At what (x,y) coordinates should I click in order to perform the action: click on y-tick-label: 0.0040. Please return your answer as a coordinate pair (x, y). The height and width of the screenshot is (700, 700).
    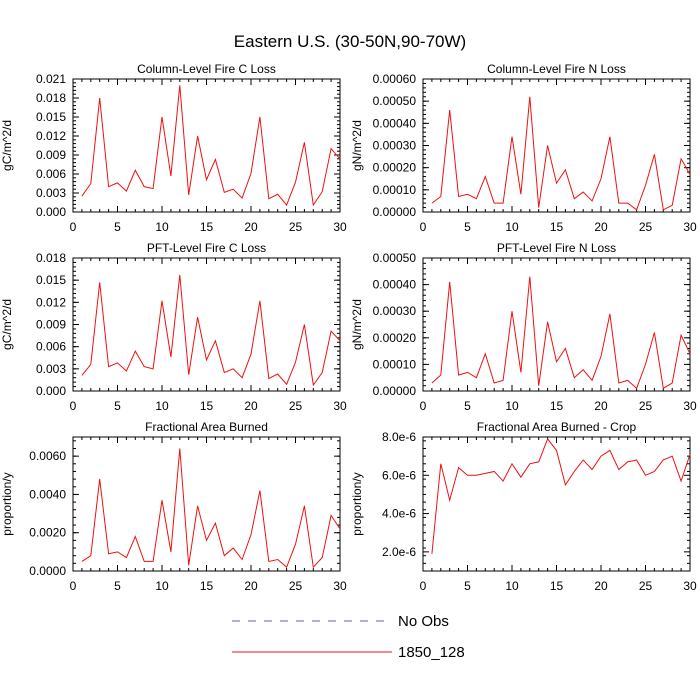
    Looking at the image, I should click on (47, 494).